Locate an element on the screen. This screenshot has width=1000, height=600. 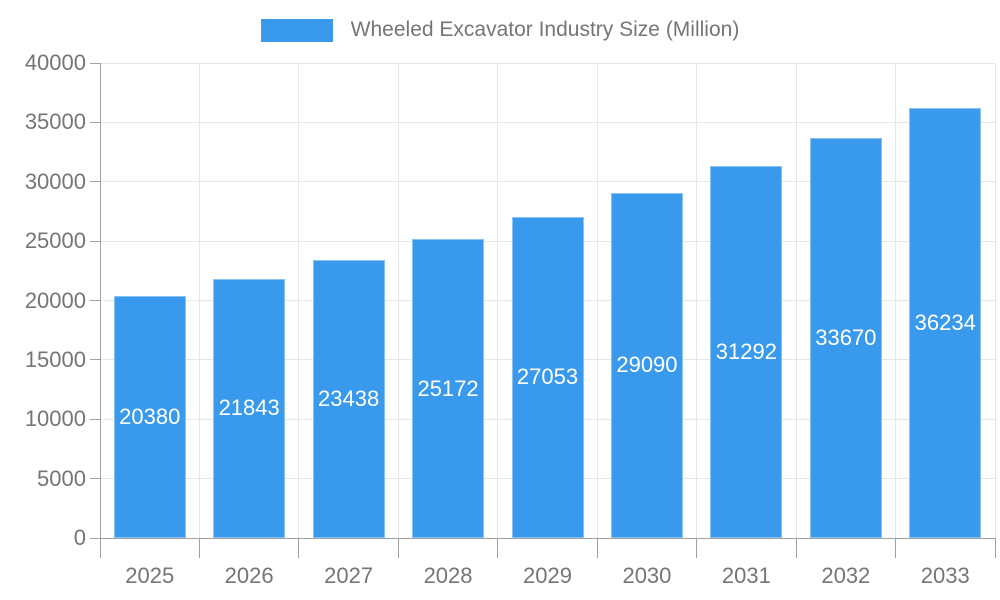
y-axis-label: 30000 is located at coordinates (55, 181).